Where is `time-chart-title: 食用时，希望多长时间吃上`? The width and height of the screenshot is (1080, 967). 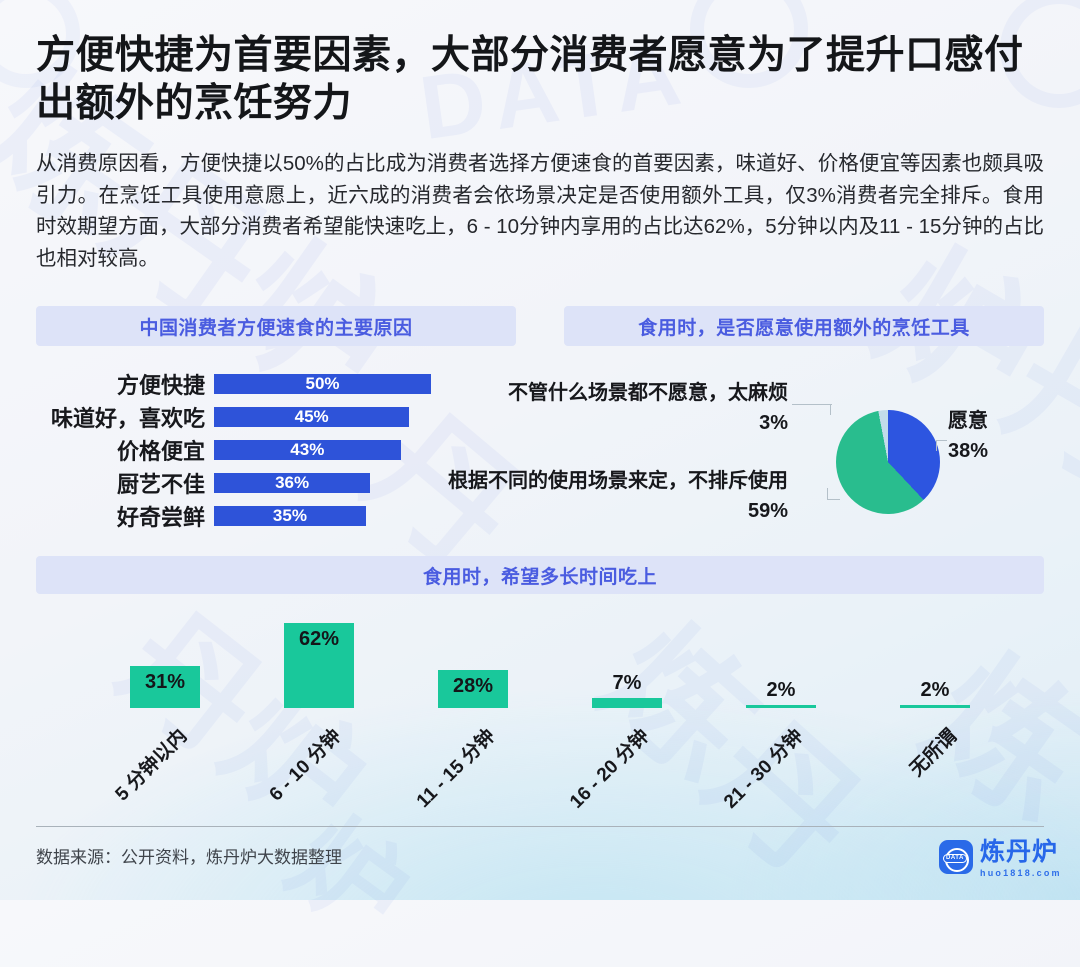
time-chart-title: 食用时，希望多长时间吃上 is located at coordinates (540, 575).